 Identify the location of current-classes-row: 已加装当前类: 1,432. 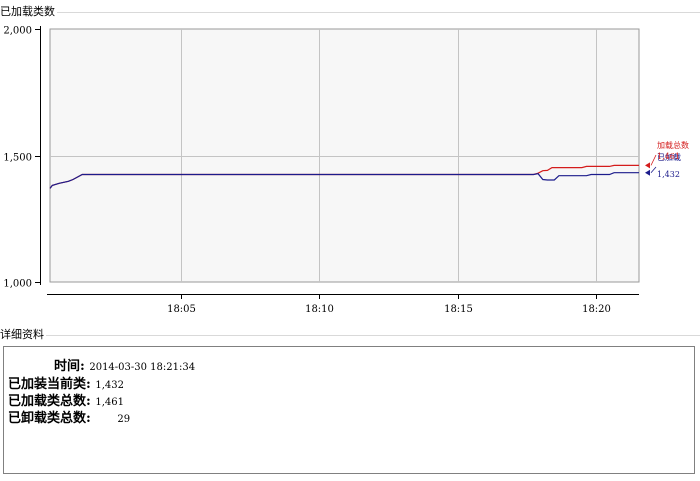
(66, 382).